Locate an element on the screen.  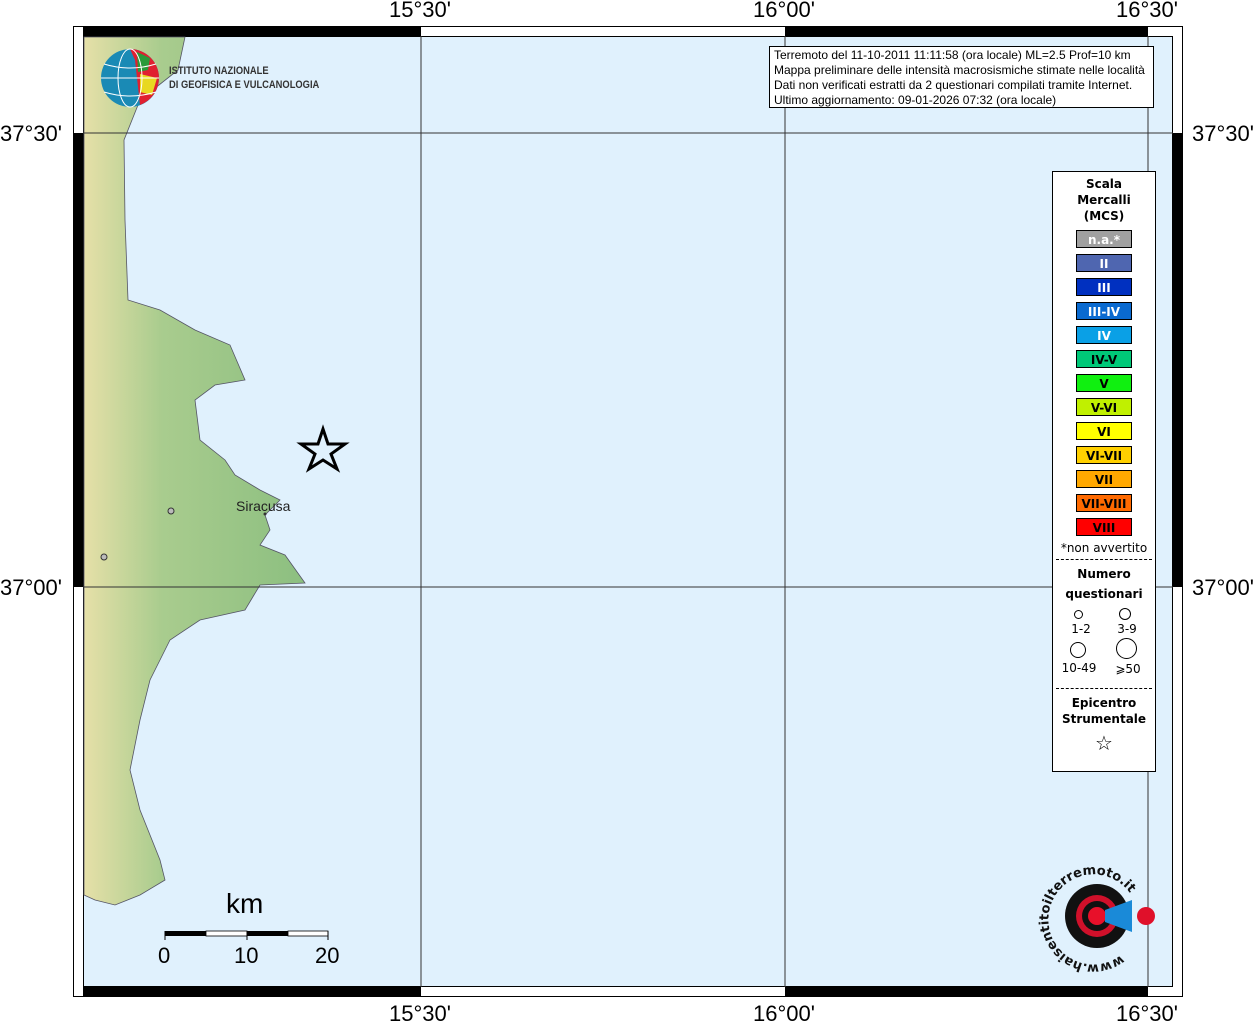
haisentito-logo: www.haisentitoilterremoto.it is located at coordinates (1096, 919).